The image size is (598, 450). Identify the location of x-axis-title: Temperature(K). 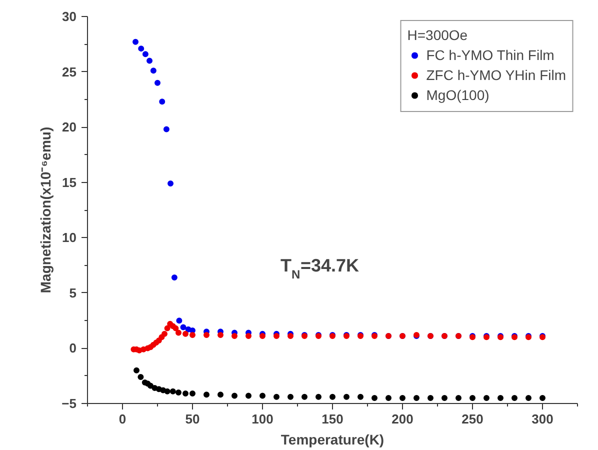
(332, 440).